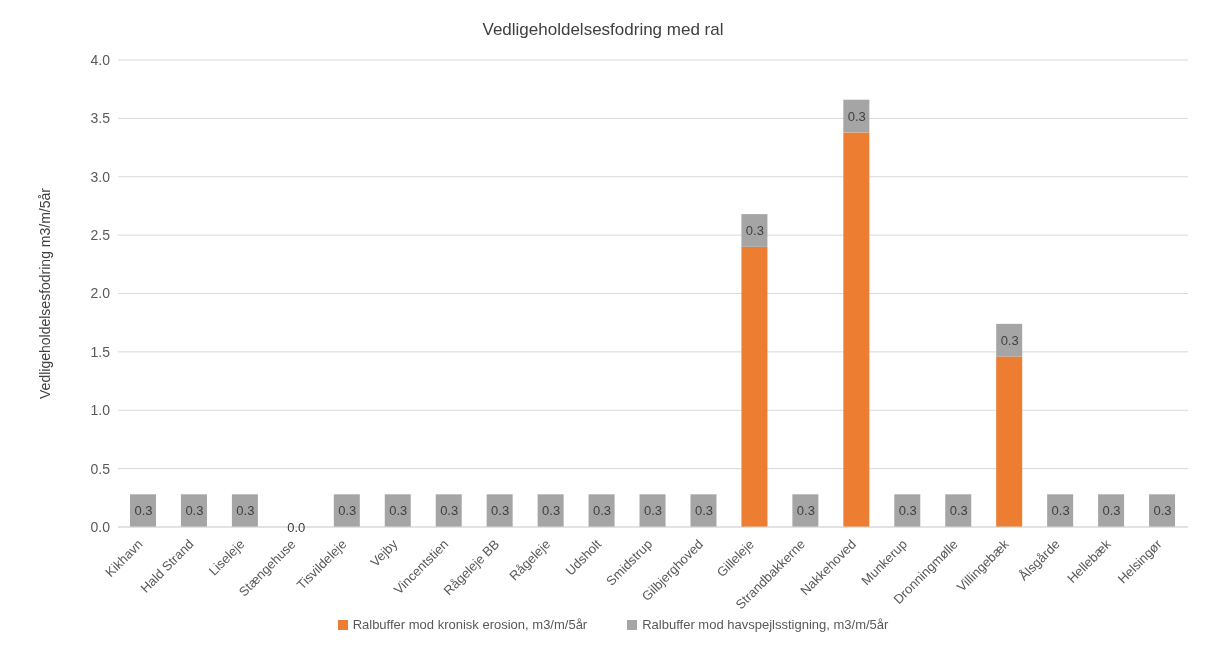  What do you see at coordinates (100, 235) in the screenshot?
I see `y-tick-label: 2.5` at bounding box center [100, 235].